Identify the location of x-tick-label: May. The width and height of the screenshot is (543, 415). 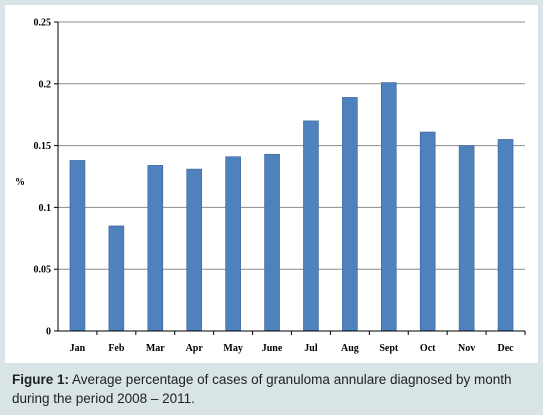
(232, 348).